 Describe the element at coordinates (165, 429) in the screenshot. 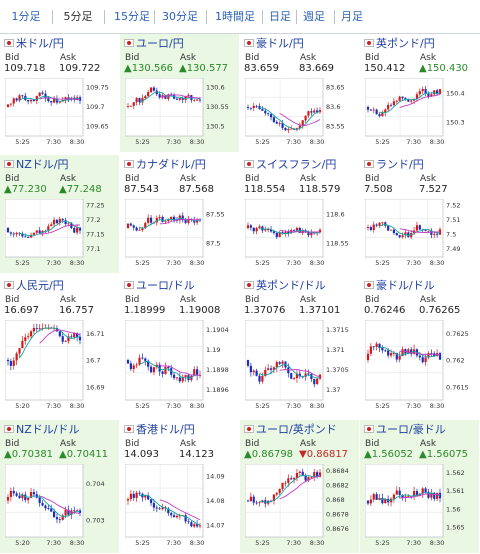

I see `pair-title: 香港ドル/円` at that location.